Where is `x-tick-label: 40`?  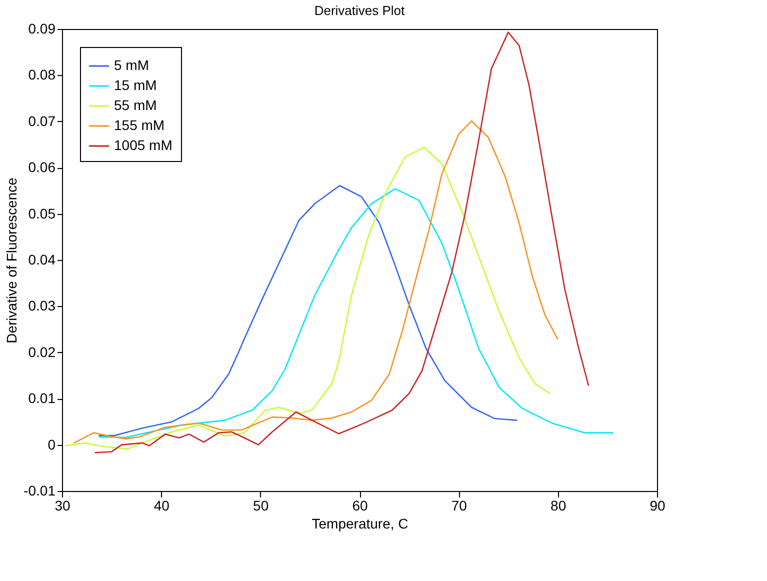
x-tick-label: 40 is located at coordinates (162, 506).